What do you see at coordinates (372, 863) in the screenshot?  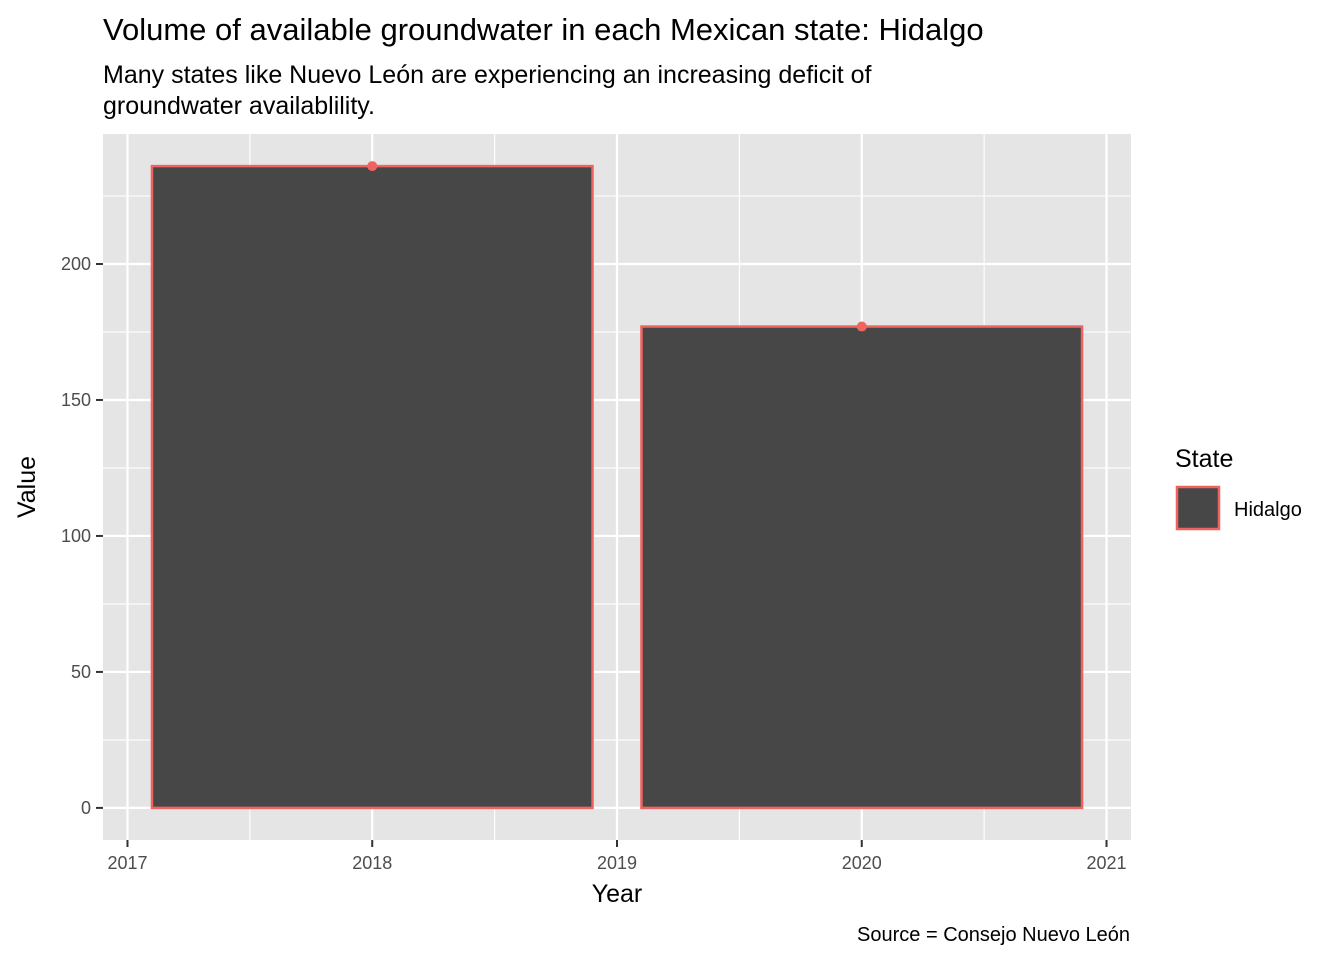 I see `x-tick-label: 2018` at bounding box center [372, 863].